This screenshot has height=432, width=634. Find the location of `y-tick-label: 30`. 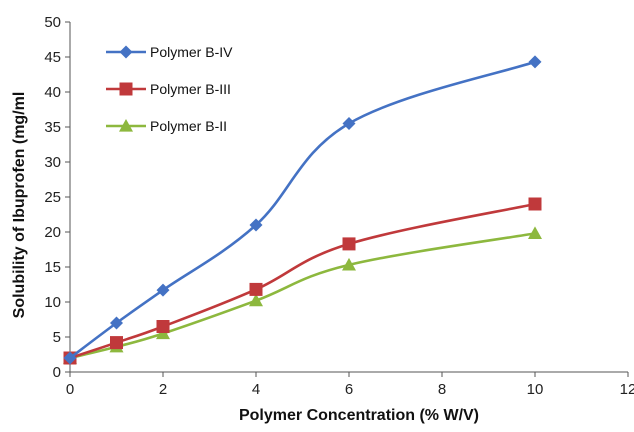

y-tick-label: 30 is located at coordinates (52, 162).